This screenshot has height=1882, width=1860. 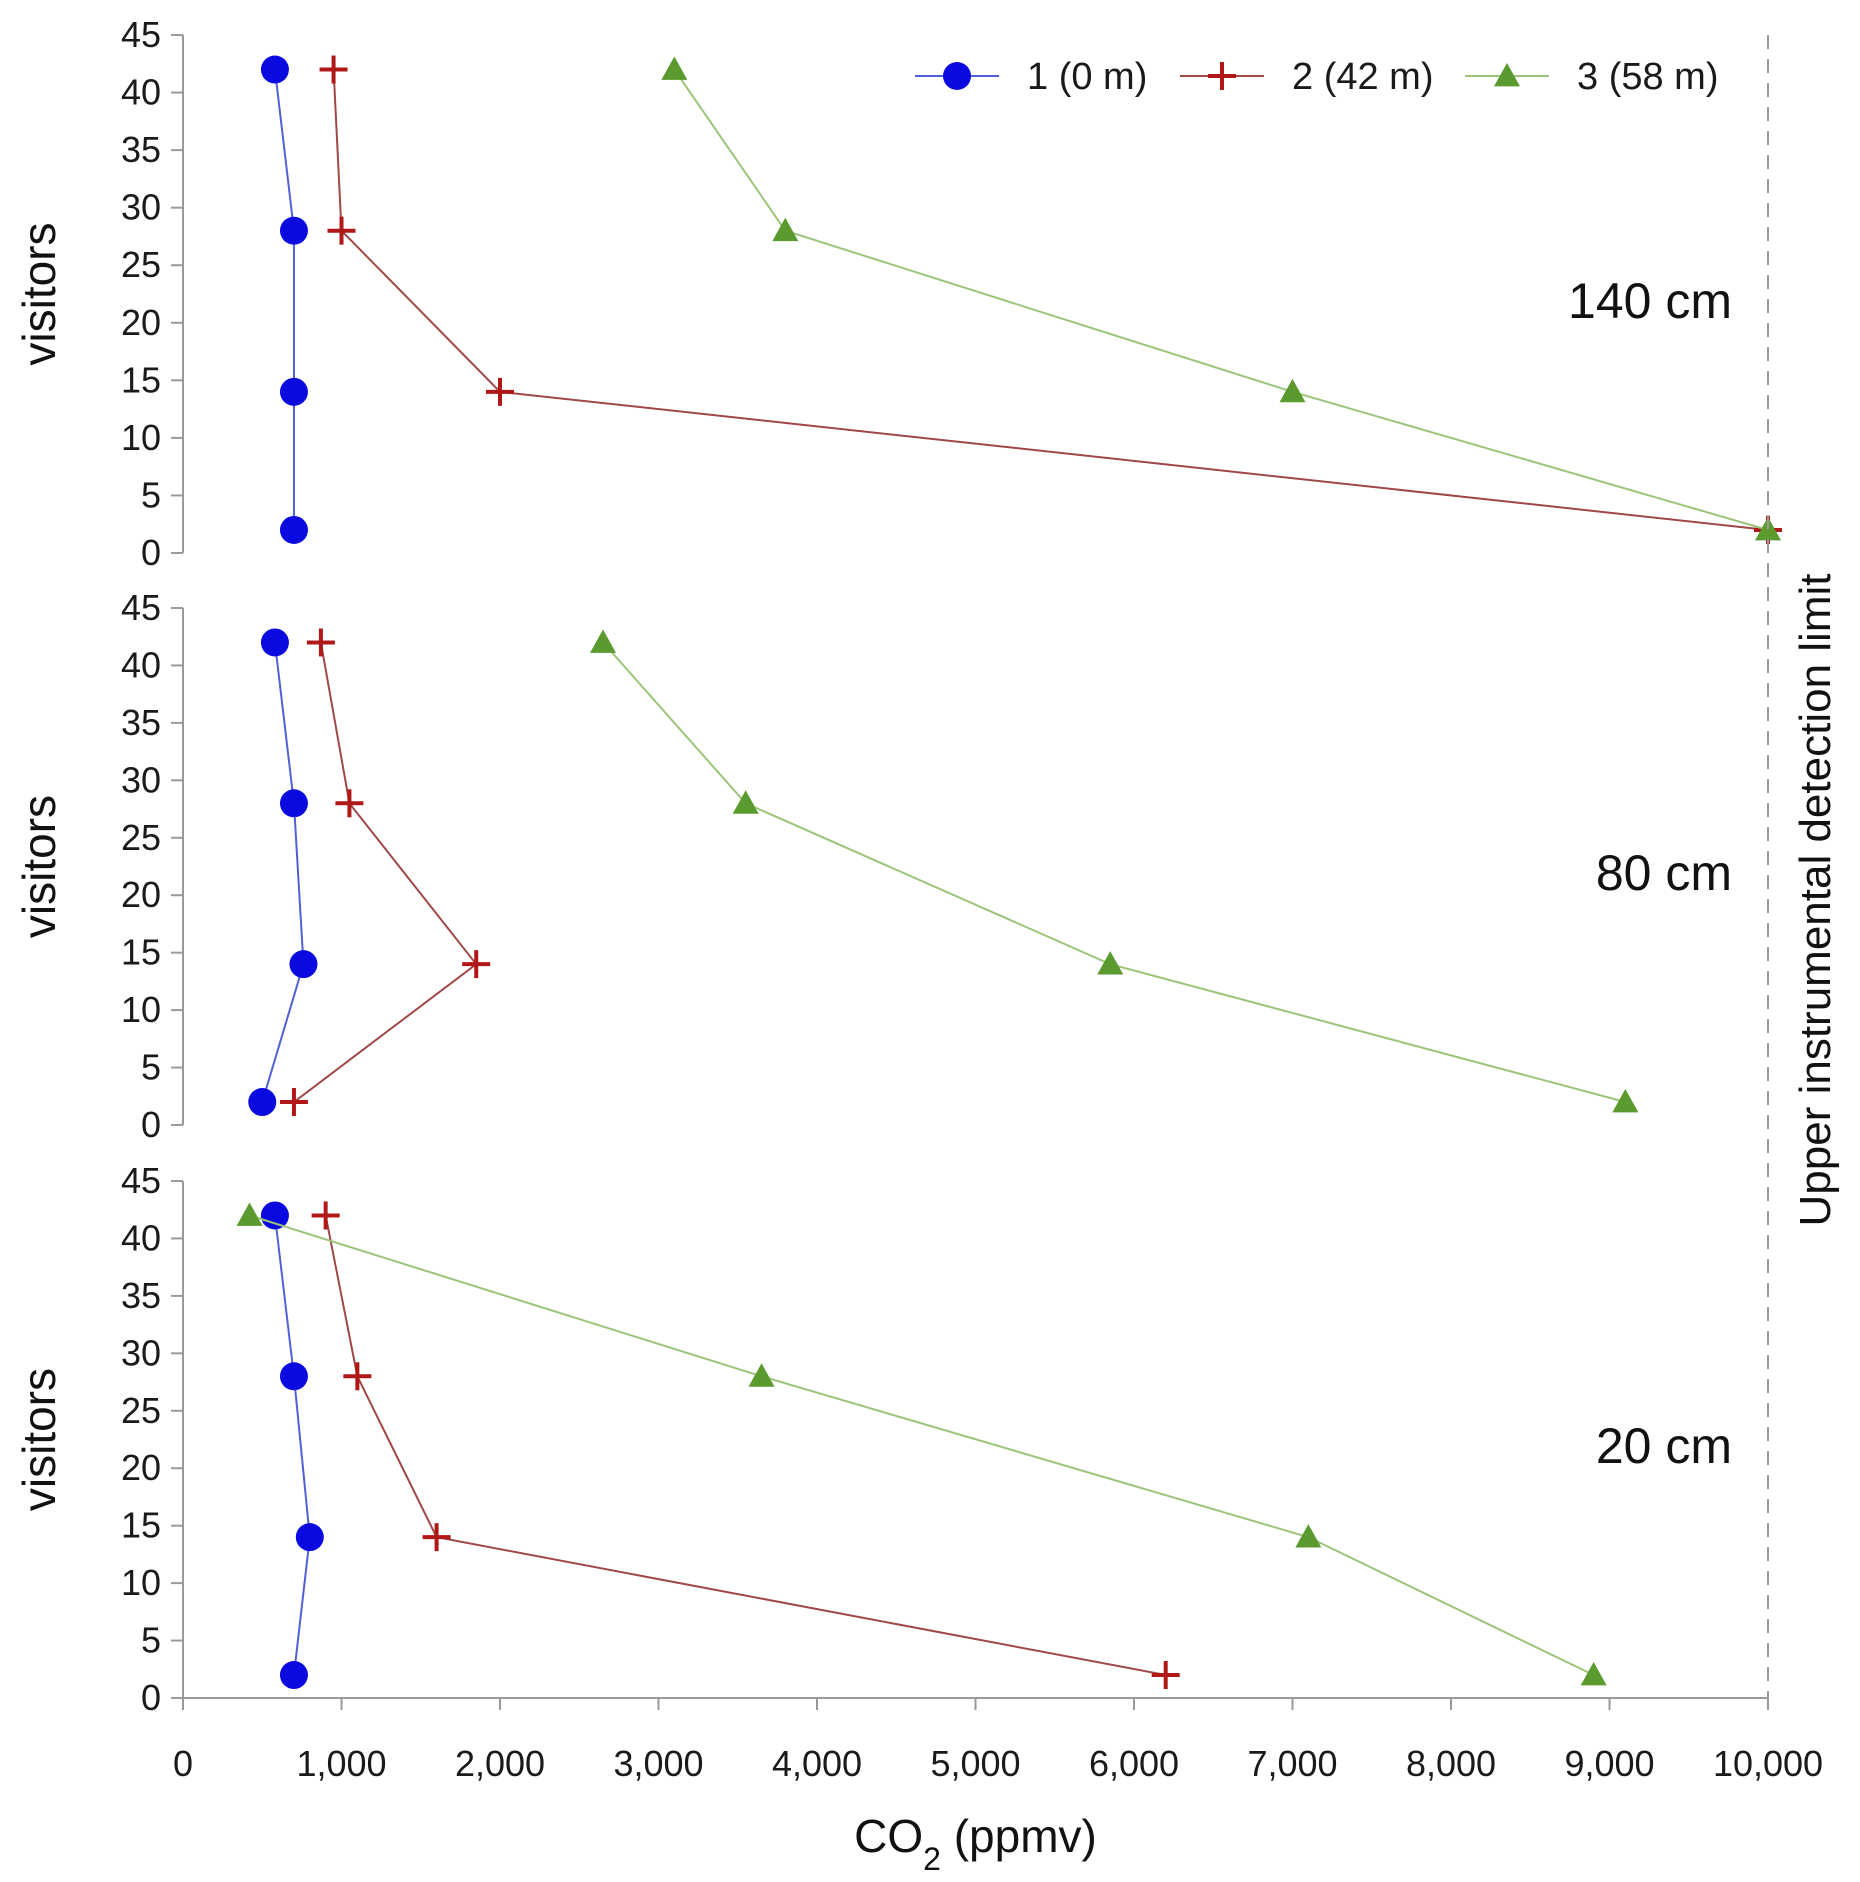 What do you see at coordinates (341, 1763) in the screenshot?
I see `x-tick-label: 1,000` at bounding box center [341, 1763].